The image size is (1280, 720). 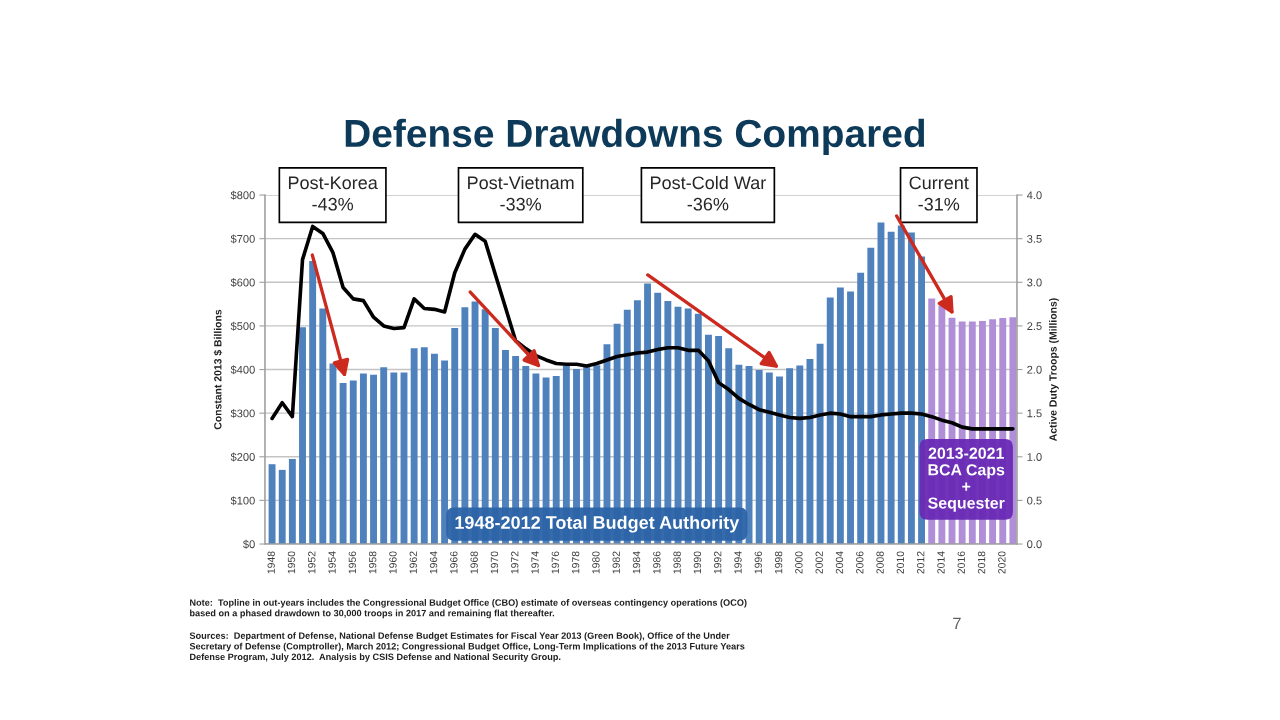 I want to click on x-tick-label: 1988, so click(x=677, y=562).